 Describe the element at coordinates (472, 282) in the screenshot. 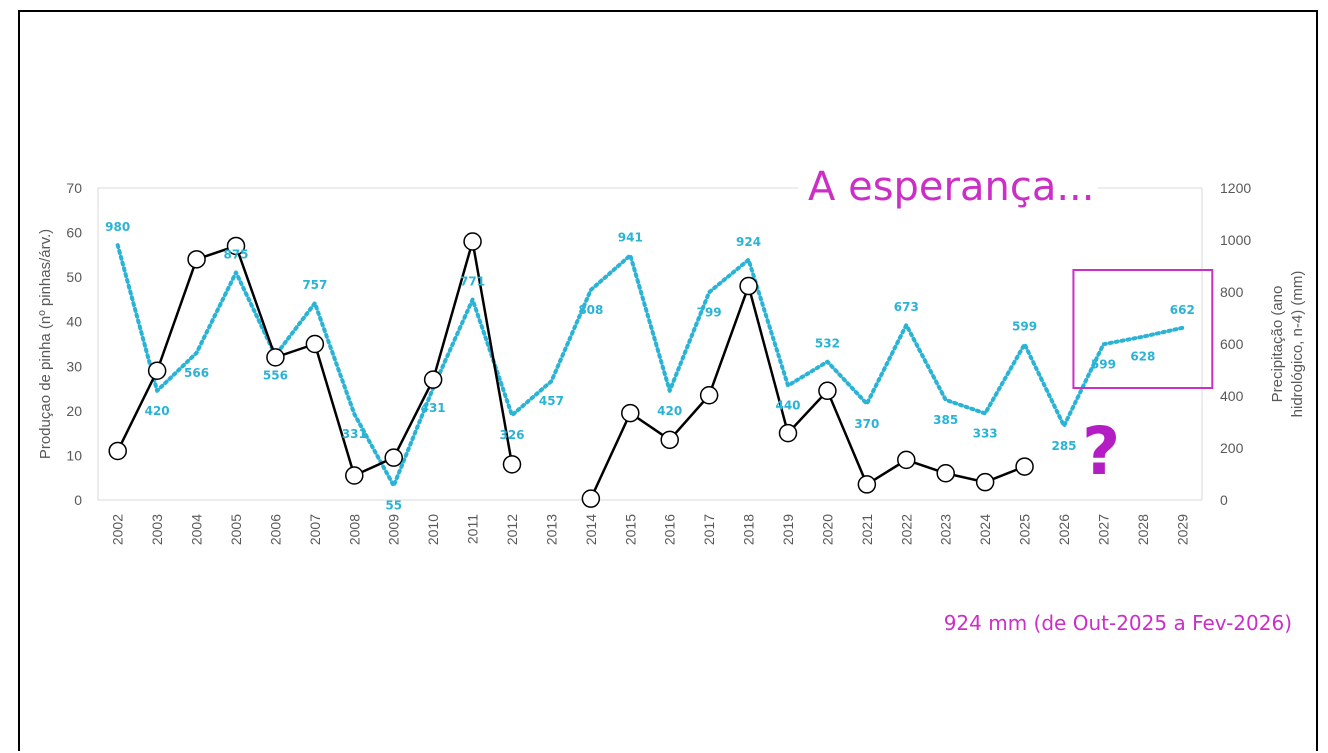

I see `precipitation-data-label: 771` at that location.